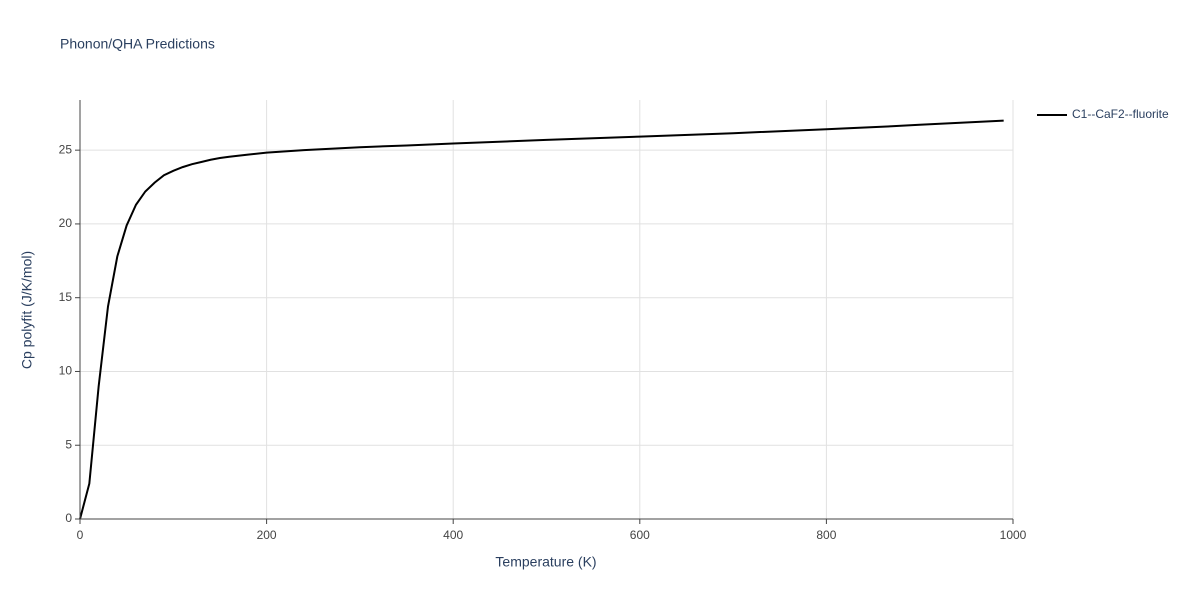 The height and width of the screenshot is (605, 1200). Describe the element at coordinates (640, 535) in the screenshot. I see `x-tick-label: 600` at that location.